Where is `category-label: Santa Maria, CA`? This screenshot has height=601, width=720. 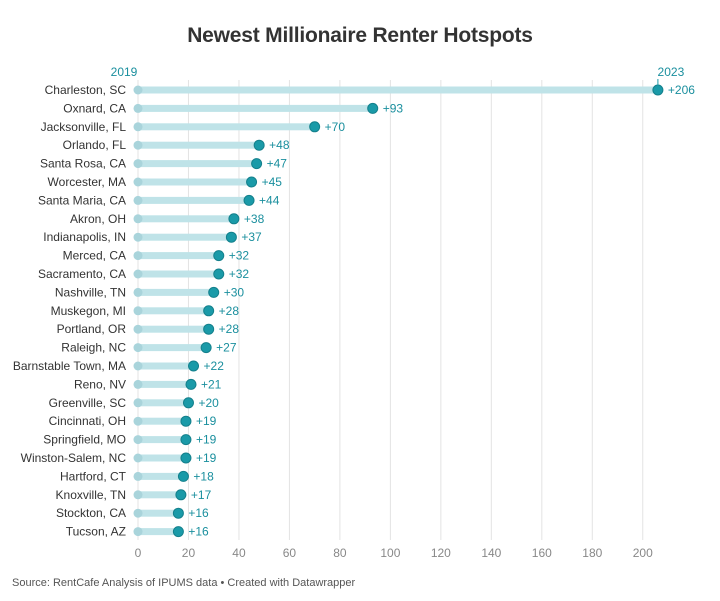
category-label: Santa Maria, CA is located at coordinates (82, 200).